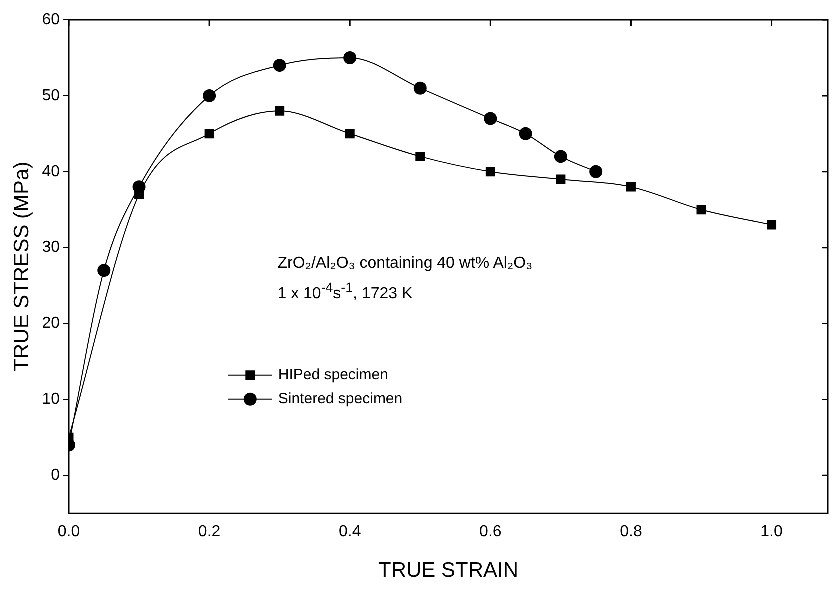  Describe the element at coordinates (771, 532) in the screenshot. I see `x-tick-label: 1.0` at that location.